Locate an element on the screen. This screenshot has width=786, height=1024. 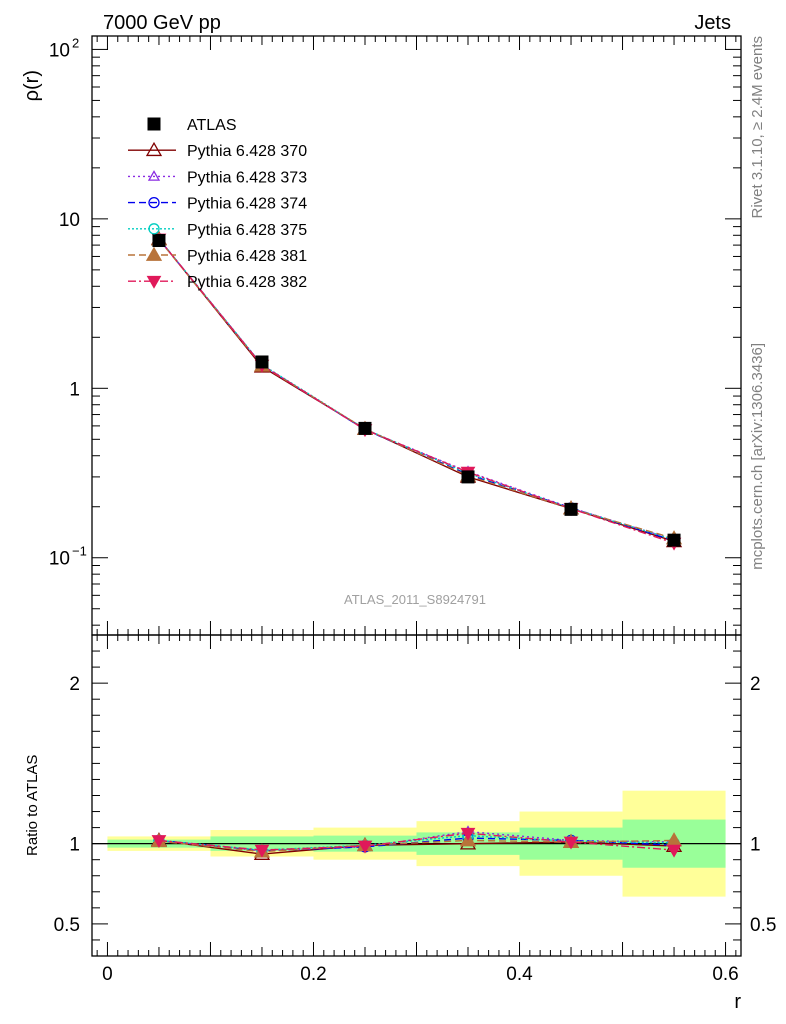
legend-label: Pythia 6.428 373 is located at coordinates (247, 177).